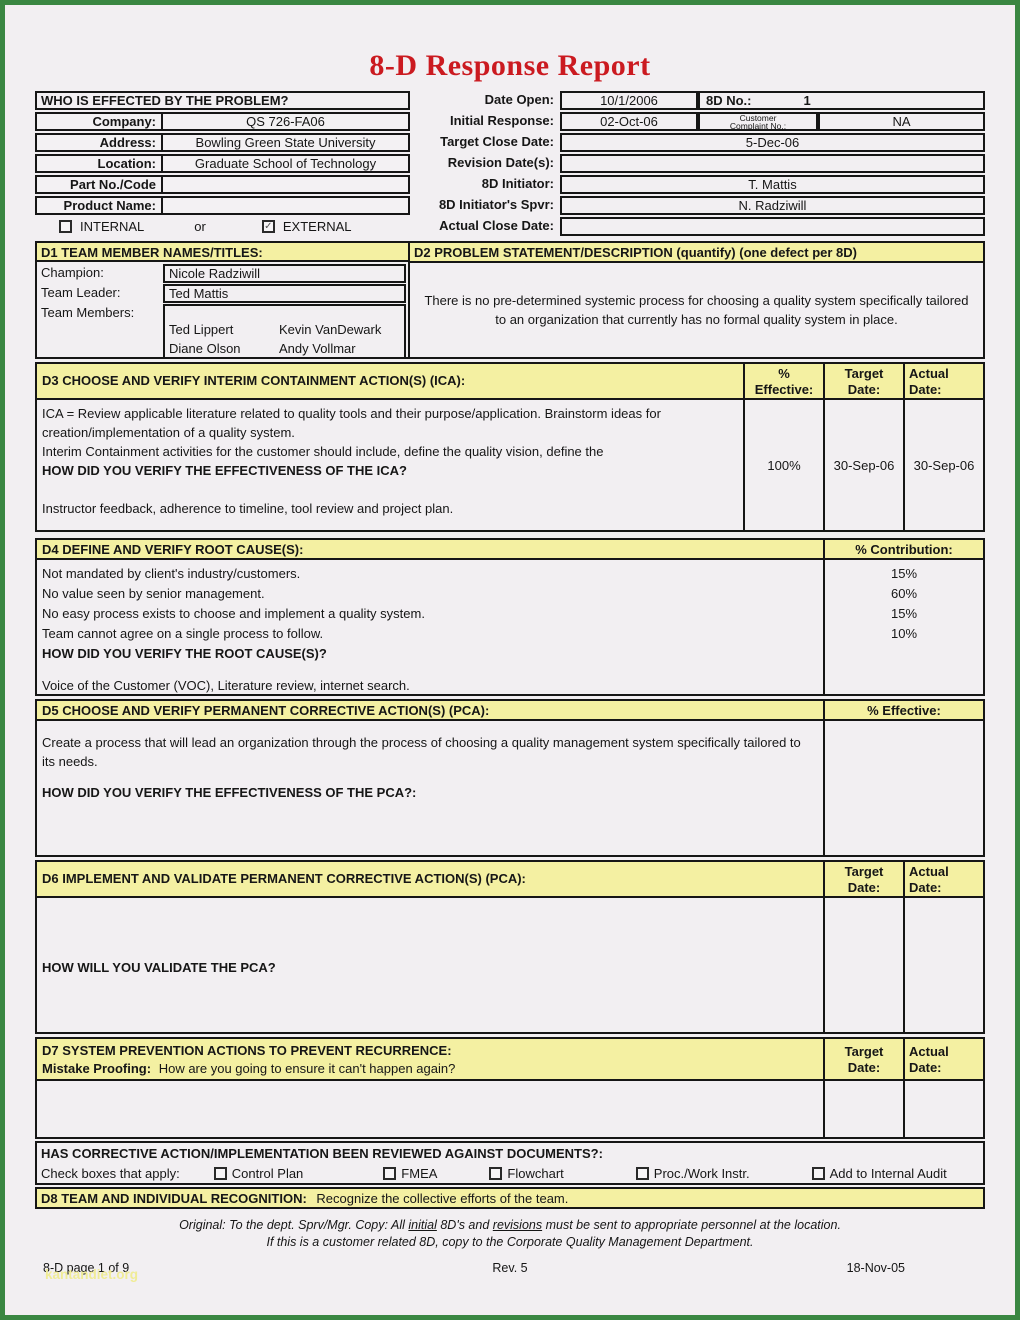 This screenshot has width=1020, height=1320. Describe the element at coordinates (943, 879) in the screenshot. I see `d6-col-actual-header: Actual Date:` at that location.